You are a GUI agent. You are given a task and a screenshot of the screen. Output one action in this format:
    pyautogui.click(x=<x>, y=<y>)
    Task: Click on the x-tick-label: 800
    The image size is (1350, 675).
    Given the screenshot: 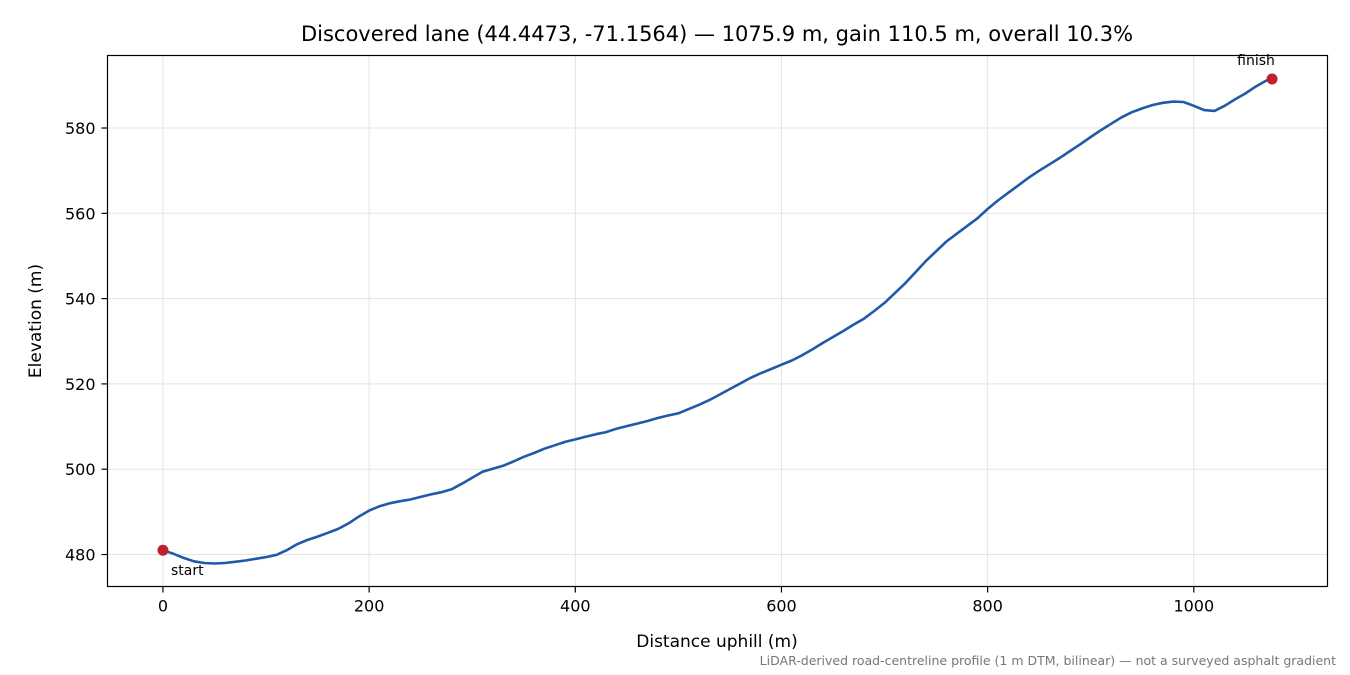 What is the action you would take?
    pyautogui.click(x=987, y=606)
    